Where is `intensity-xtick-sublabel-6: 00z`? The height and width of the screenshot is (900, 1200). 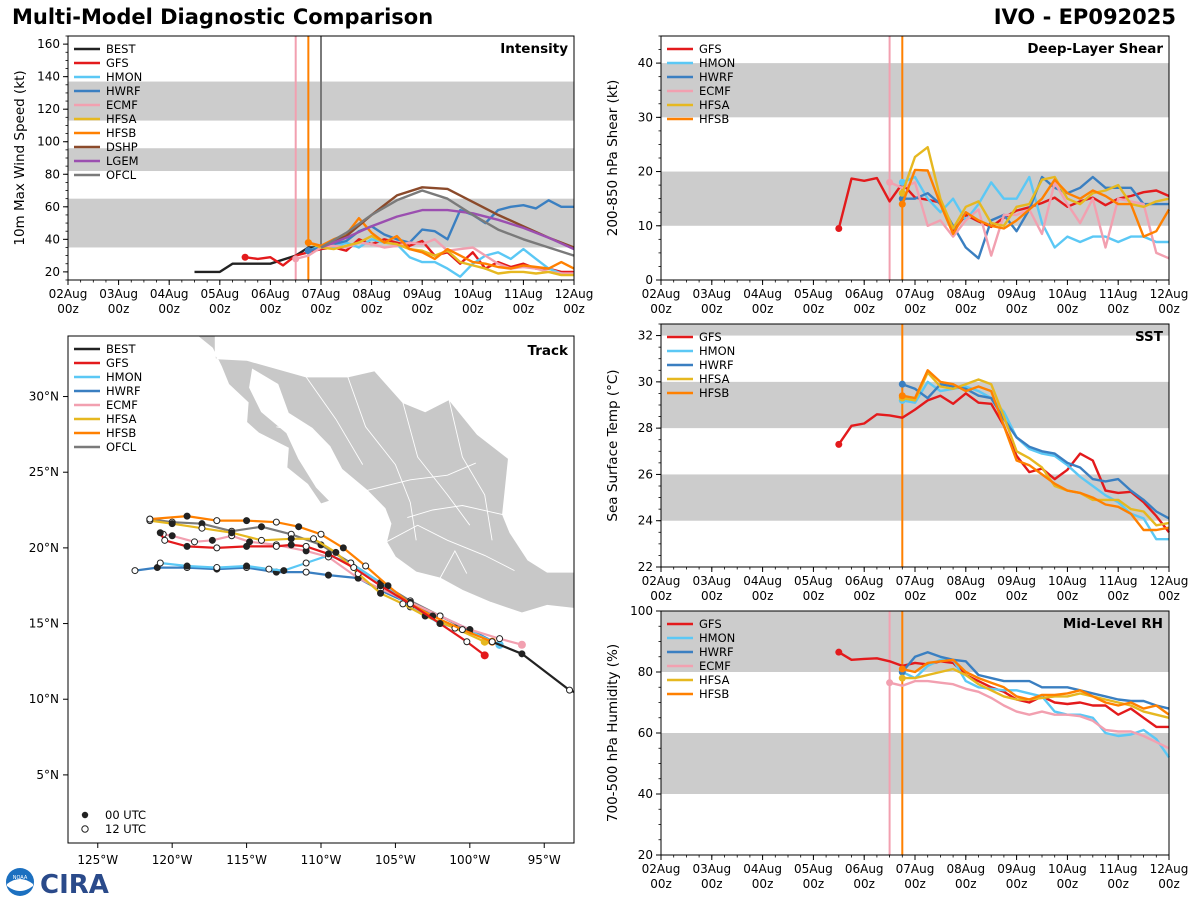 intensity-xtick-sublabel-6: 00z is located at coordinates (372, 309).